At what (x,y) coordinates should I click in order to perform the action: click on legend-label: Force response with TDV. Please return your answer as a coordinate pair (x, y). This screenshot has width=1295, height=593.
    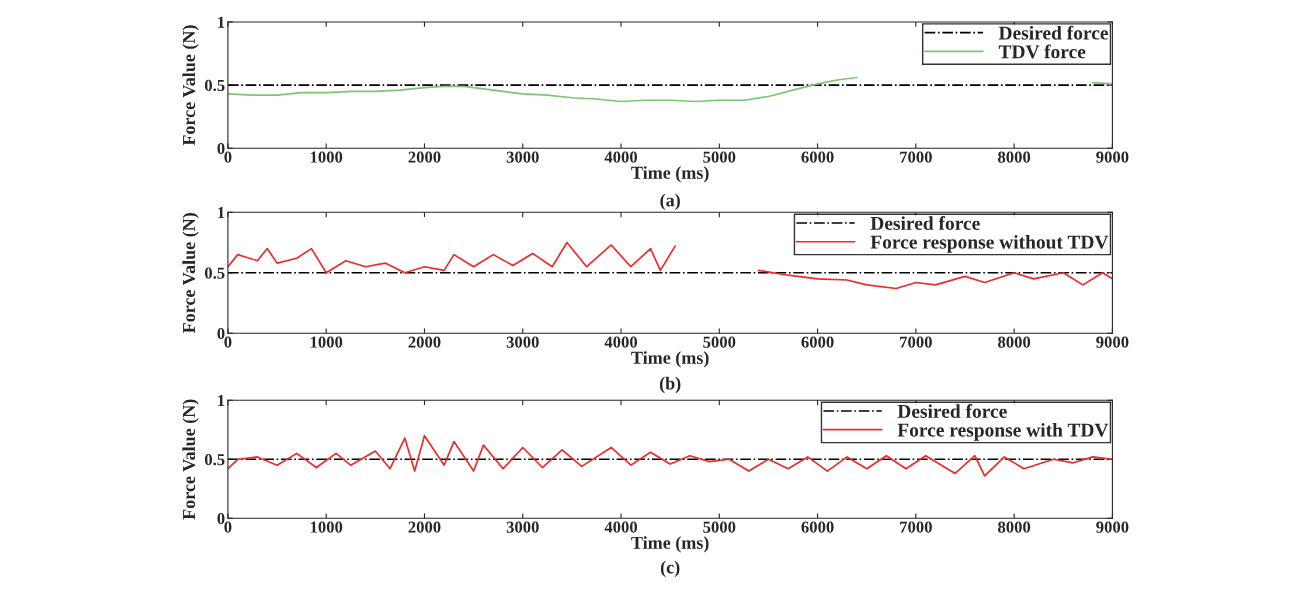
    Looking at the image, I should click on (1003, 432).